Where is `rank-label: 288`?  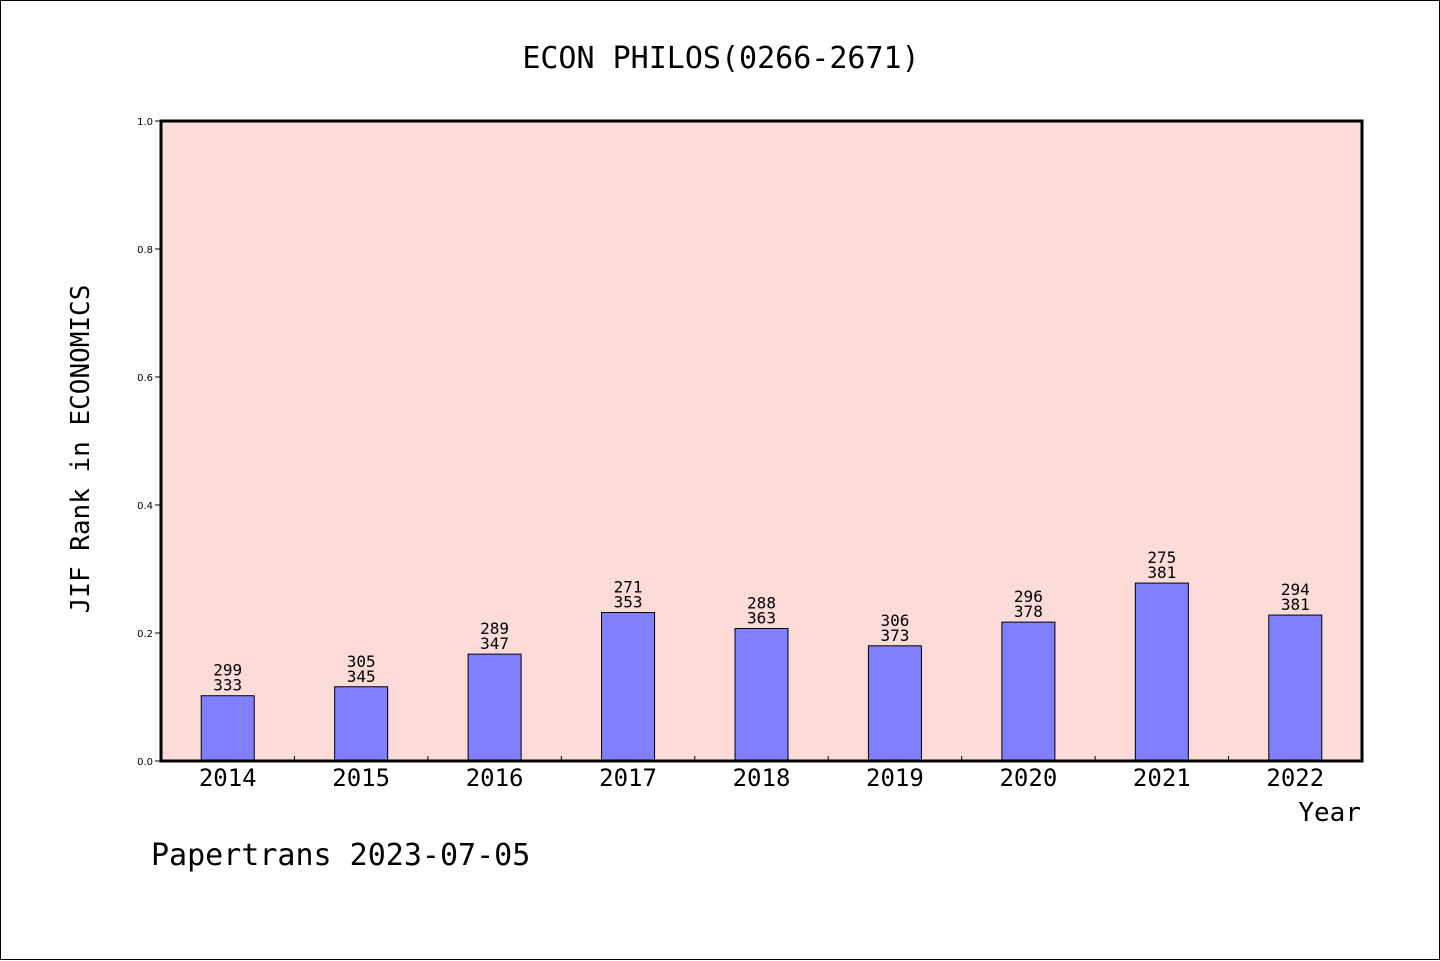
rank-label: 288 is located at coordinates (761, 603).